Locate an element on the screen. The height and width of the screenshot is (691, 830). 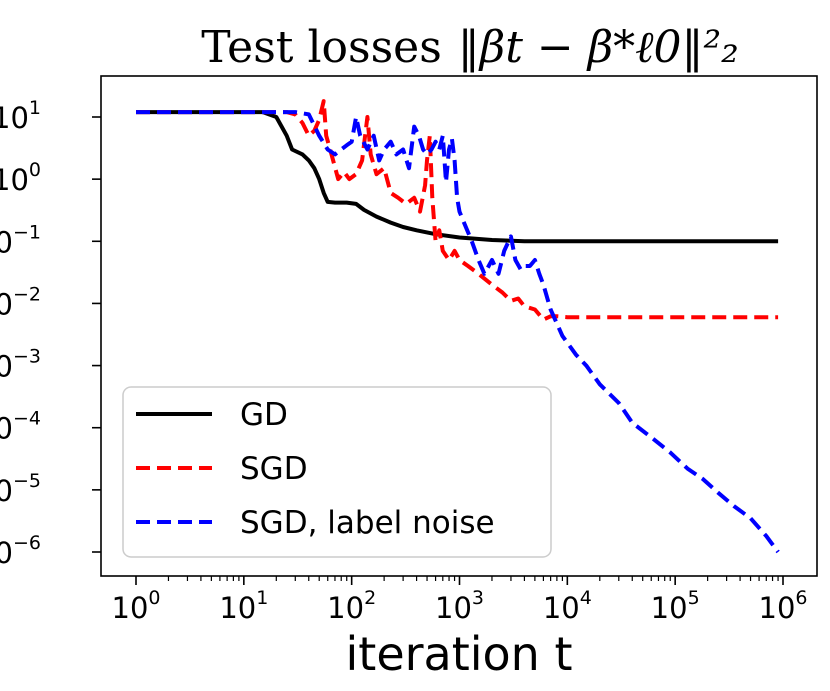
legend-label-gd: GD is located at coordinates (264, 415).